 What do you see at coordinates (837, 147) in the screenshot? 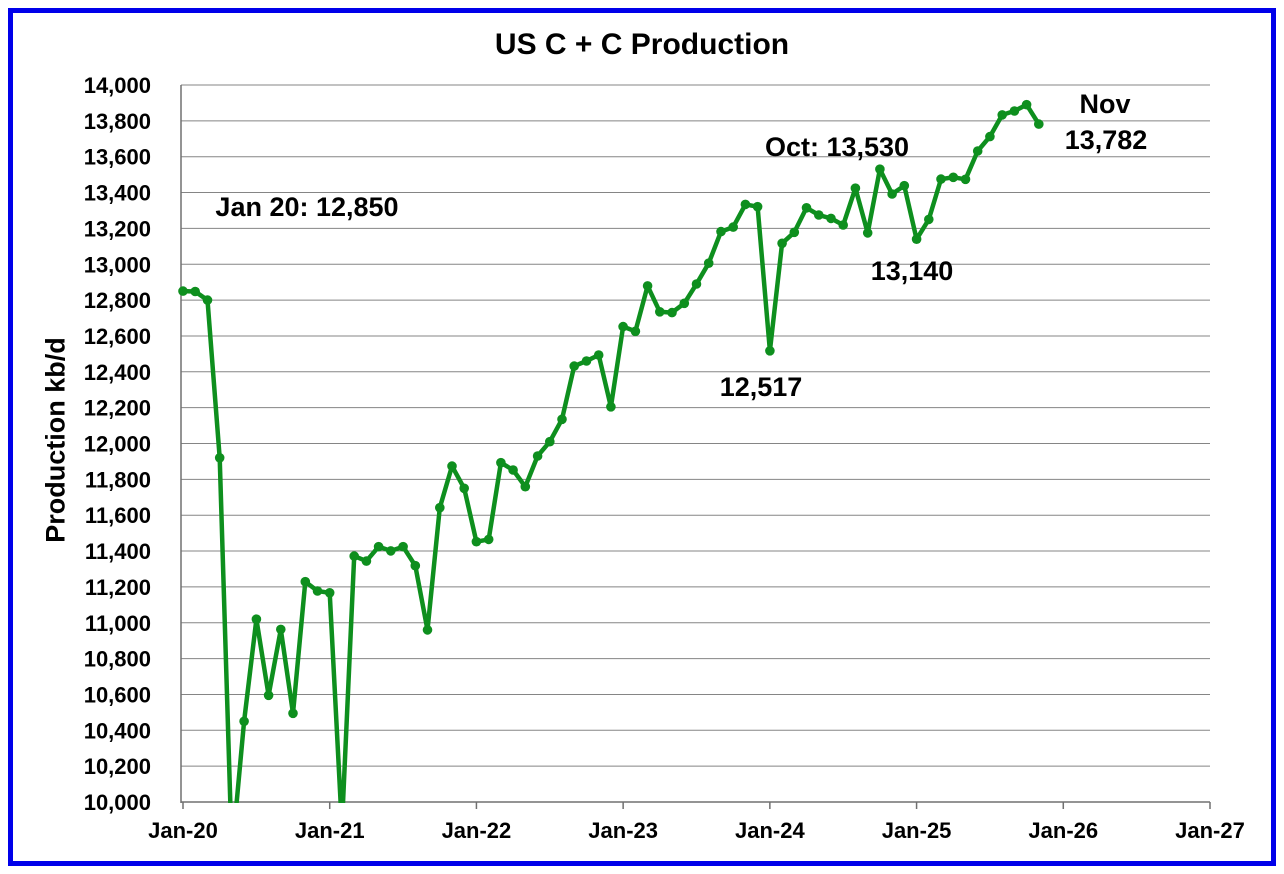
I see `annotation: Oct: 13,530` at bounding box center [837, 147].